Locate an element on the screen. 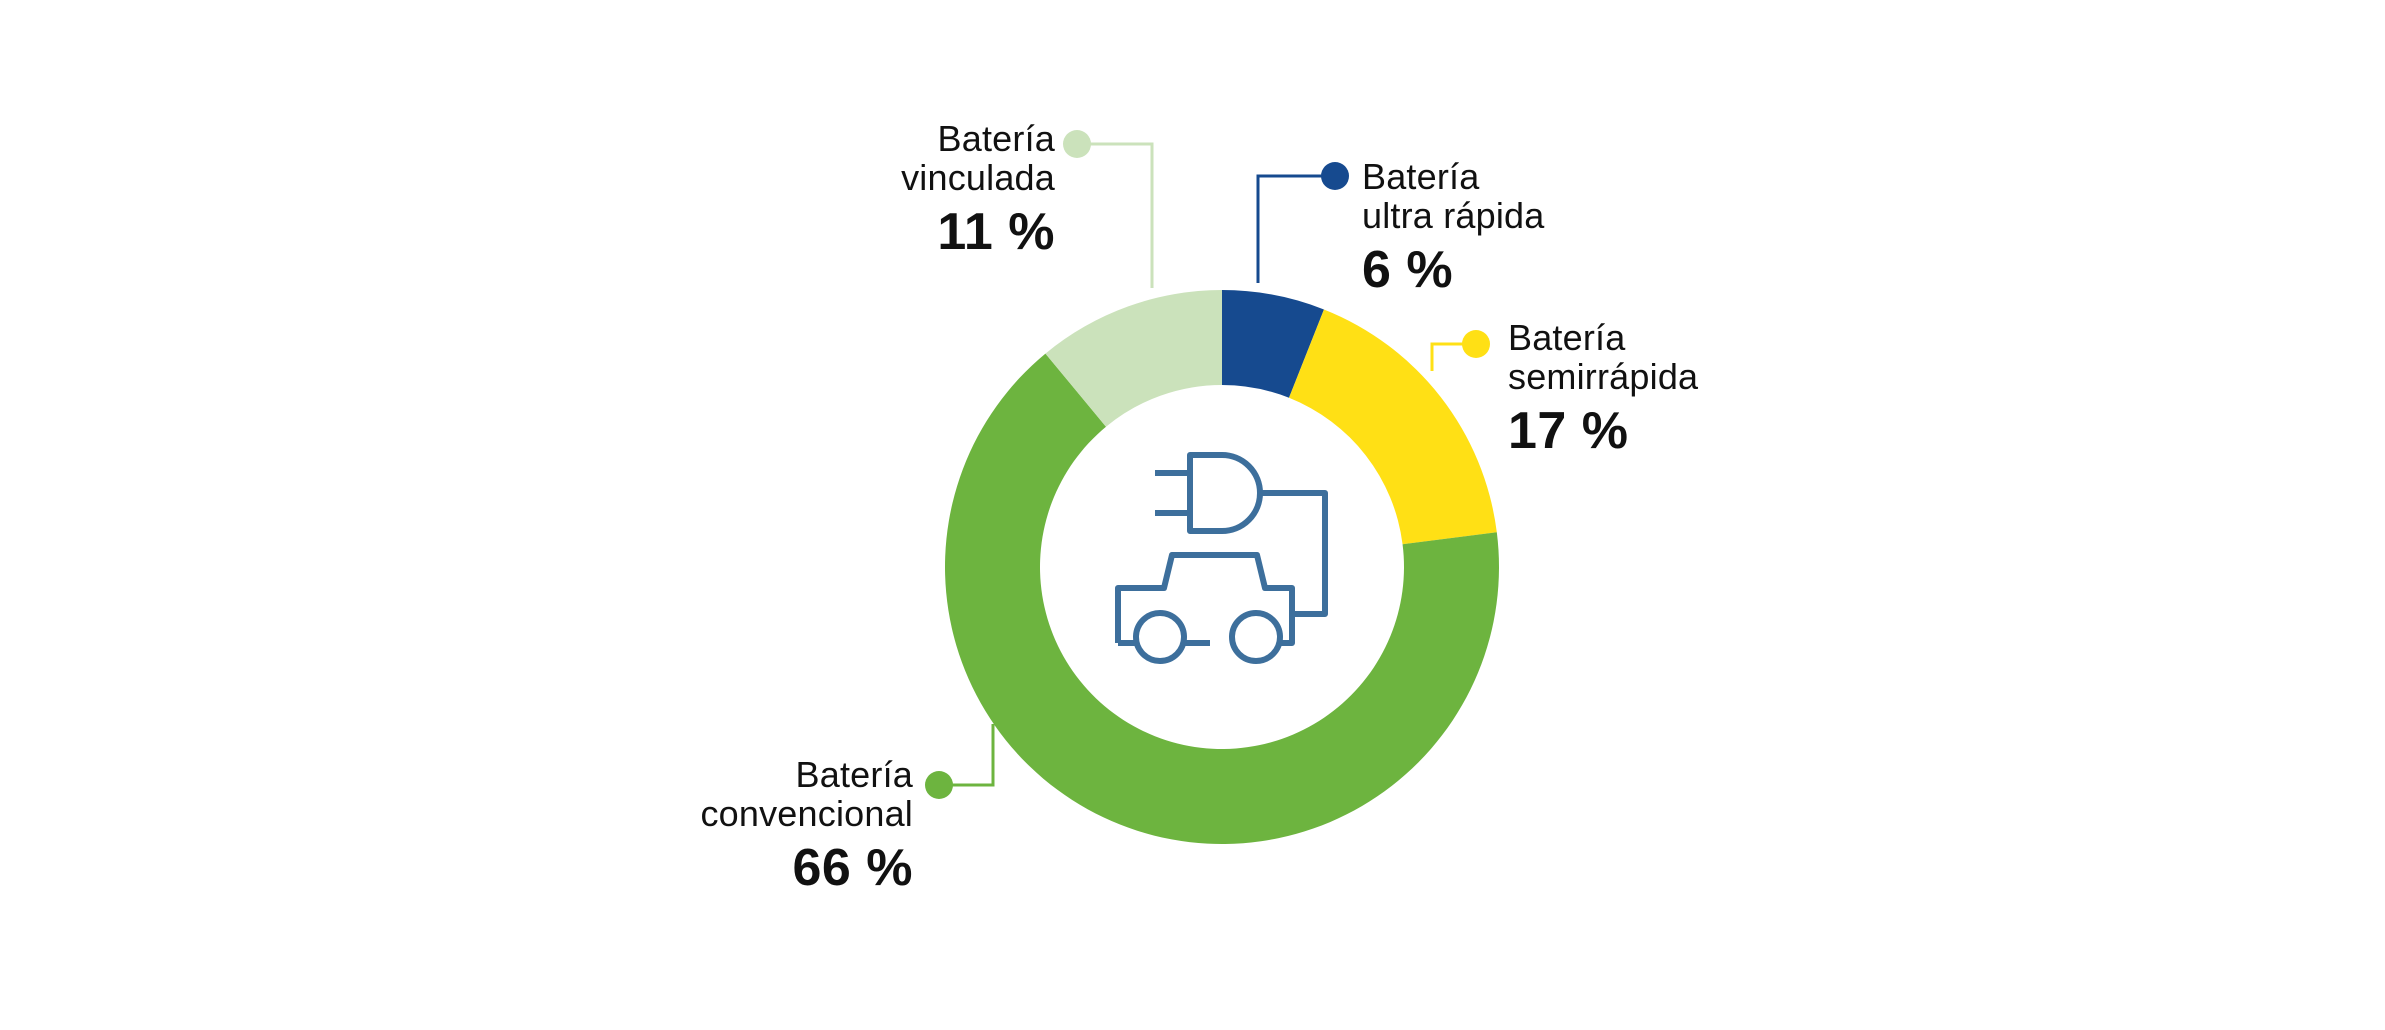 The width and height of the screenshot is (2385, 1030). car-wheel-front is located at coordinates (1256, 637).